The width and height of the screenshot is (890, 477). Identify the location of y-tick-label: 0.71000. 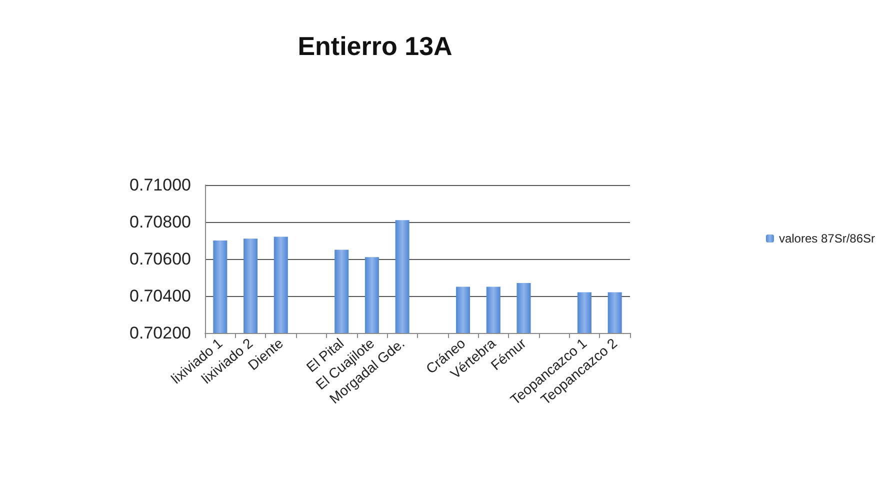
(160, 185).